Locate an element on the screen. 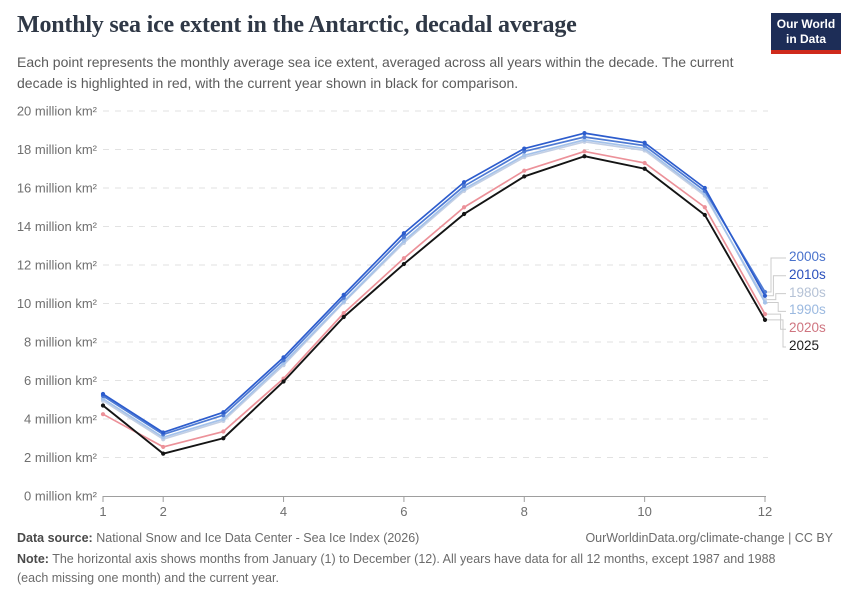  note-label: Note: is located at coordinates (33, 558).